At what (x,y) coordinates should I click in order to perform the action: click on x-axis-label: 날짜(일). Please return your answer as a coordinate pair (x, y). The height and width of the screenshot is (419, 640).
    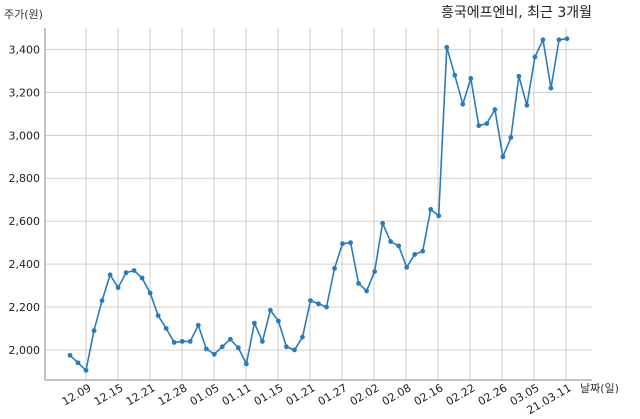
    Looking at the image, I should click on (599, 388).